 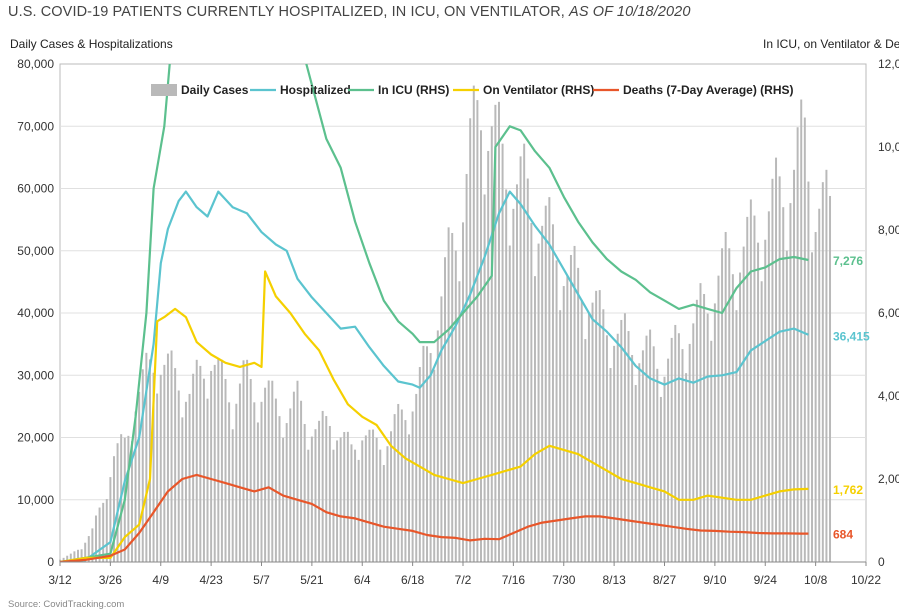 What do you see at coordinates (35, 438) in the screenshot?
I see `y-tick-label: 20,000` at bounding box center [35, 438].